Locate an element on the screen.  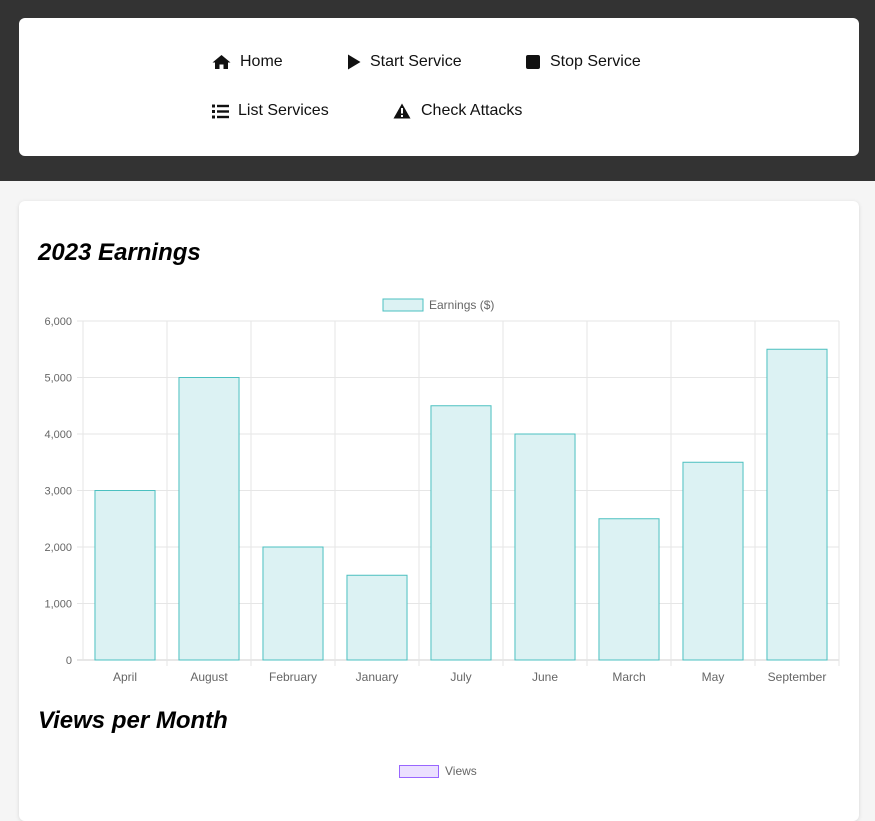
y-tick-label: 1,000 is located at coordinates (58, 605).